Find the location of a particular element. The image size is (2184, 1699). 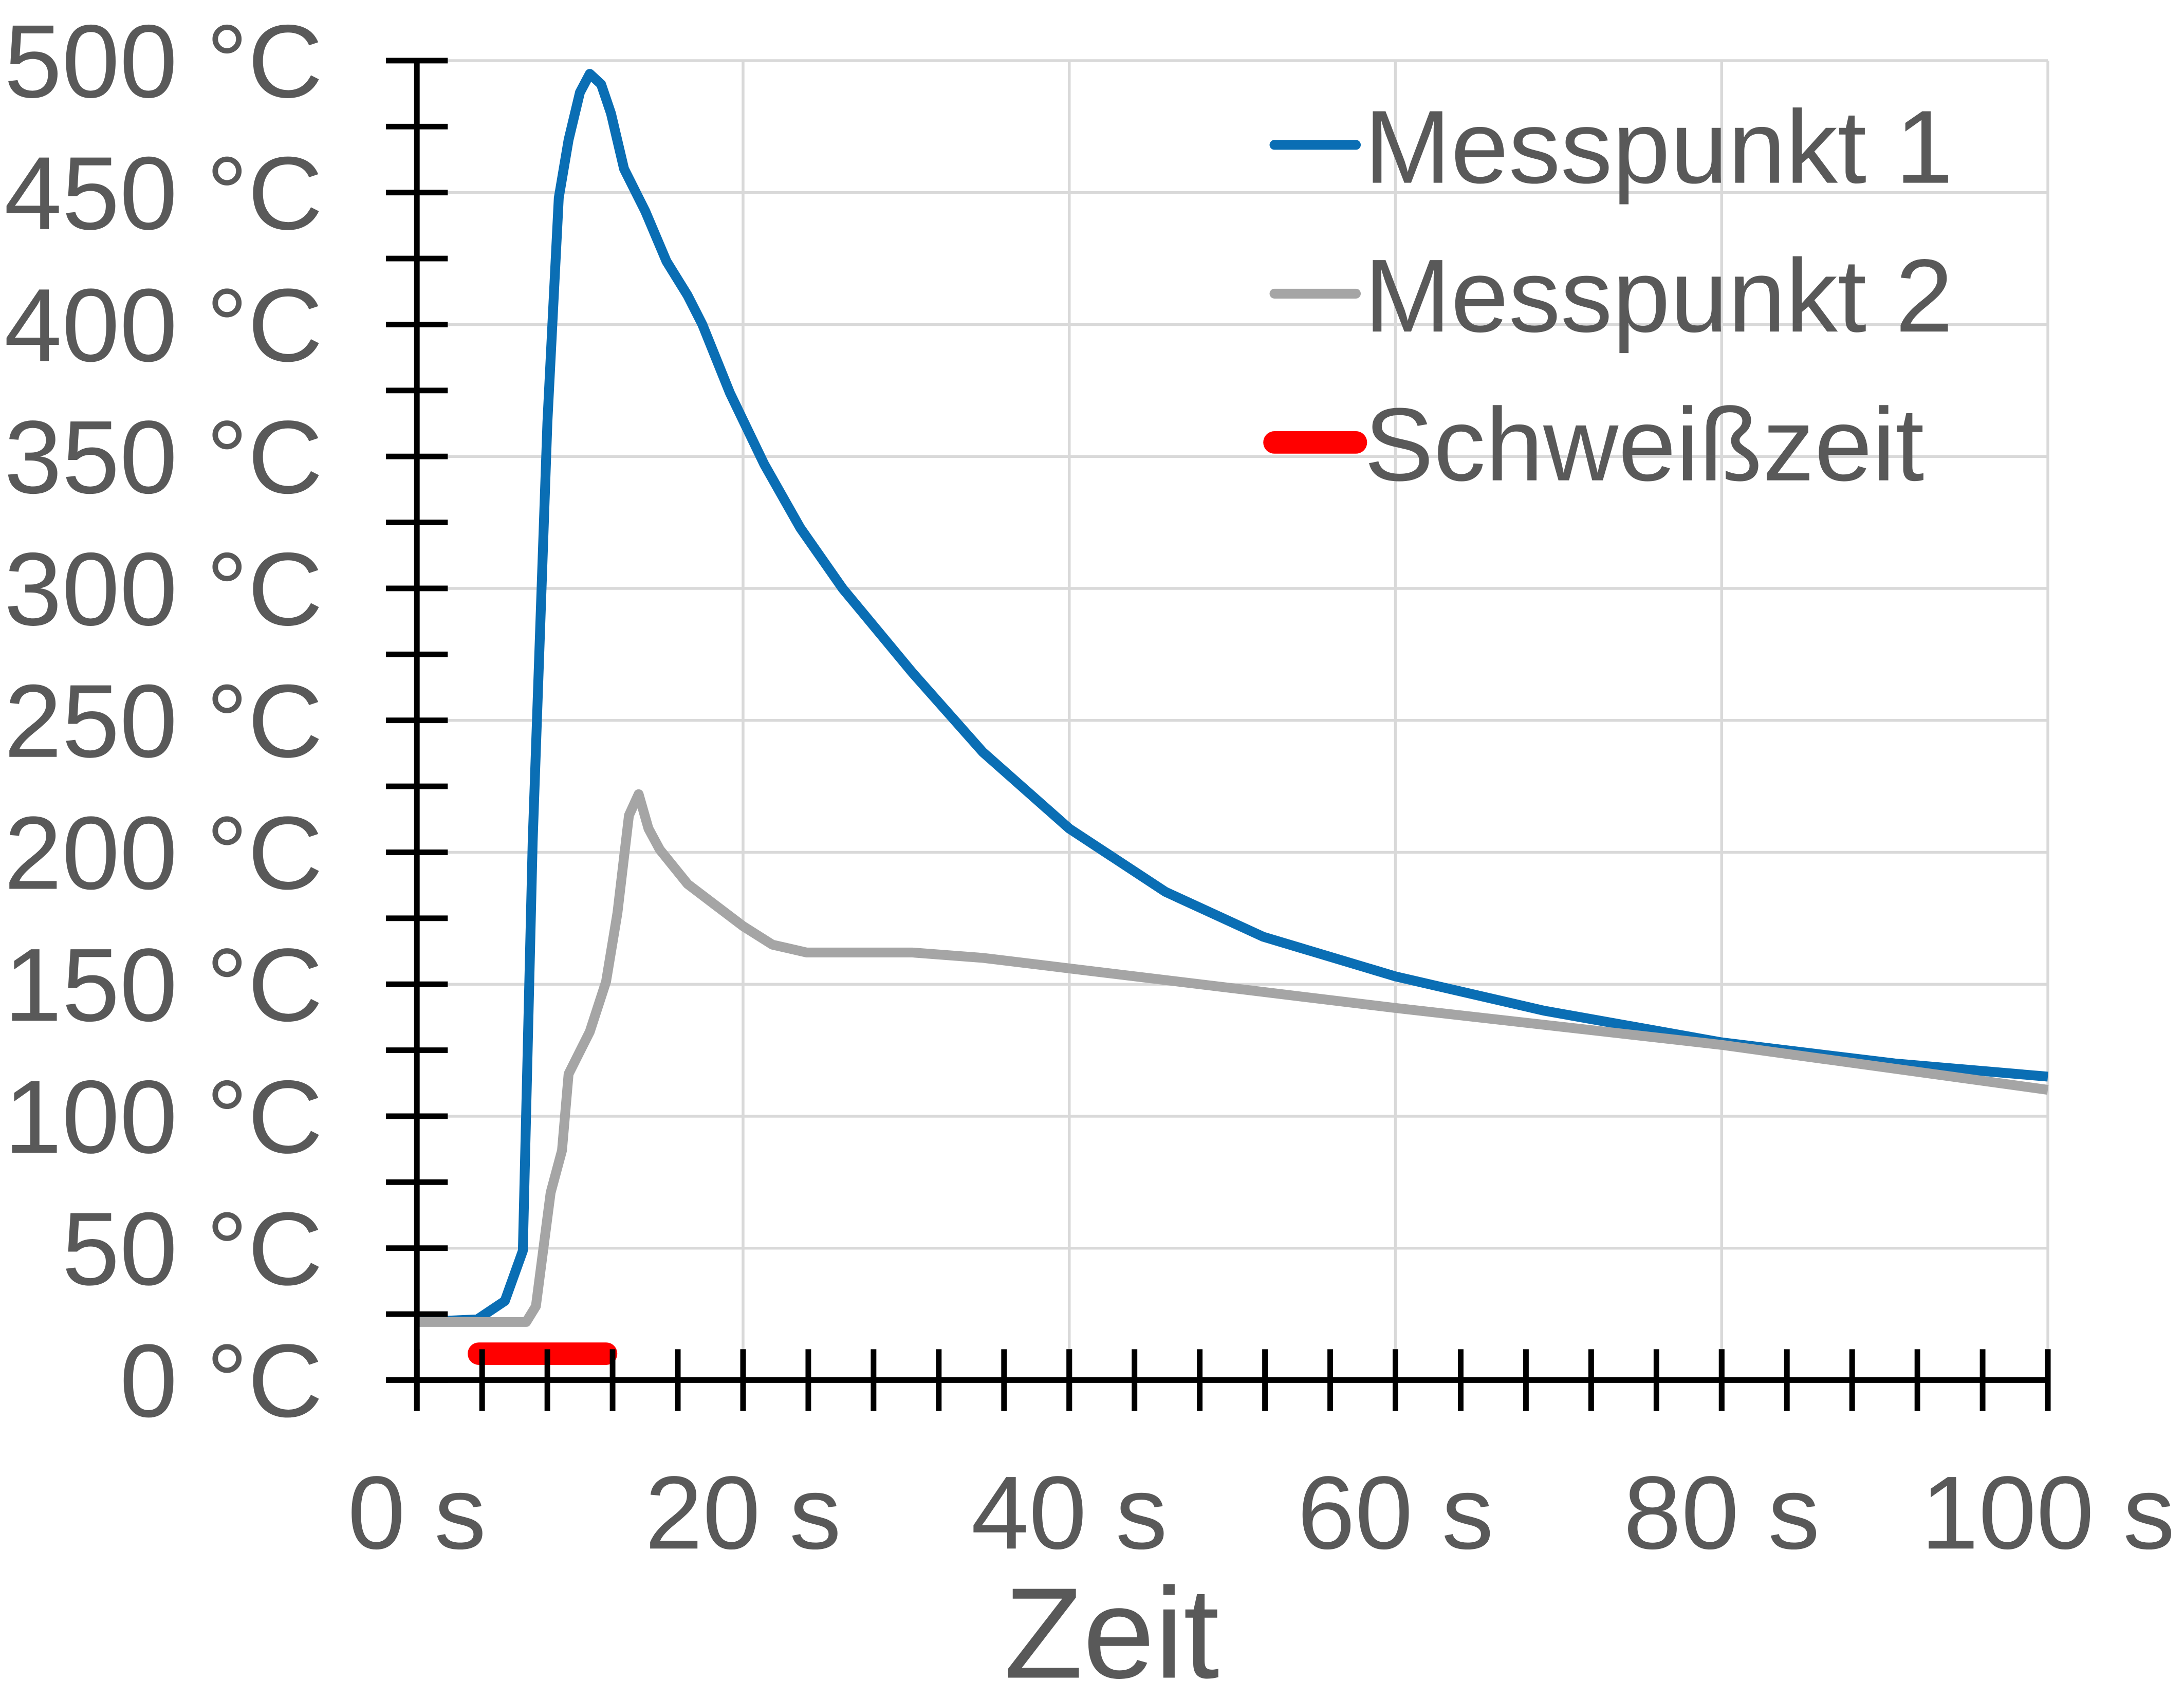

x-tick-label: 20 s is located at coordinates (743, 1513).